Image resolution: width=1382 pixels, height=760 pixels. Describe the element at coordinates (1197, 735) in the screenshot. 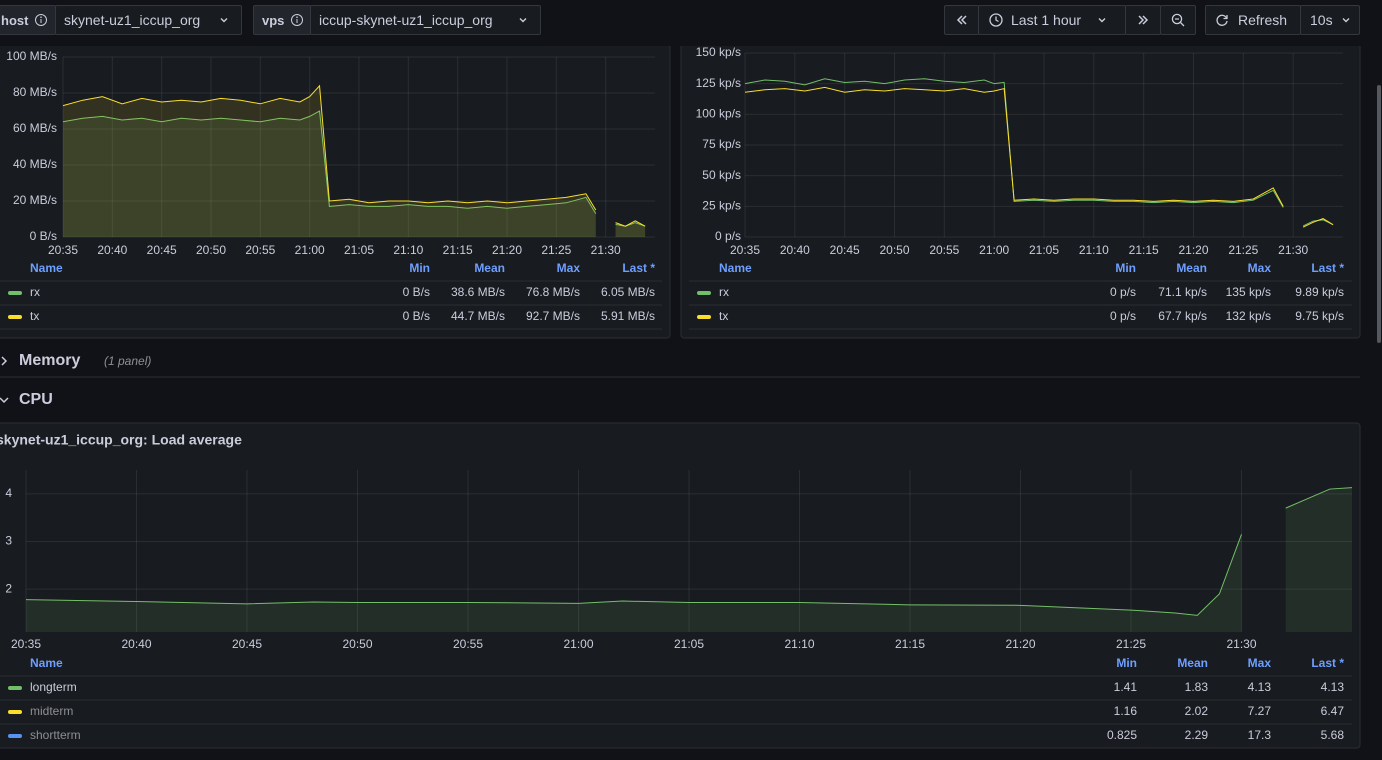

I see `legend-stat: 2.29` at that location.